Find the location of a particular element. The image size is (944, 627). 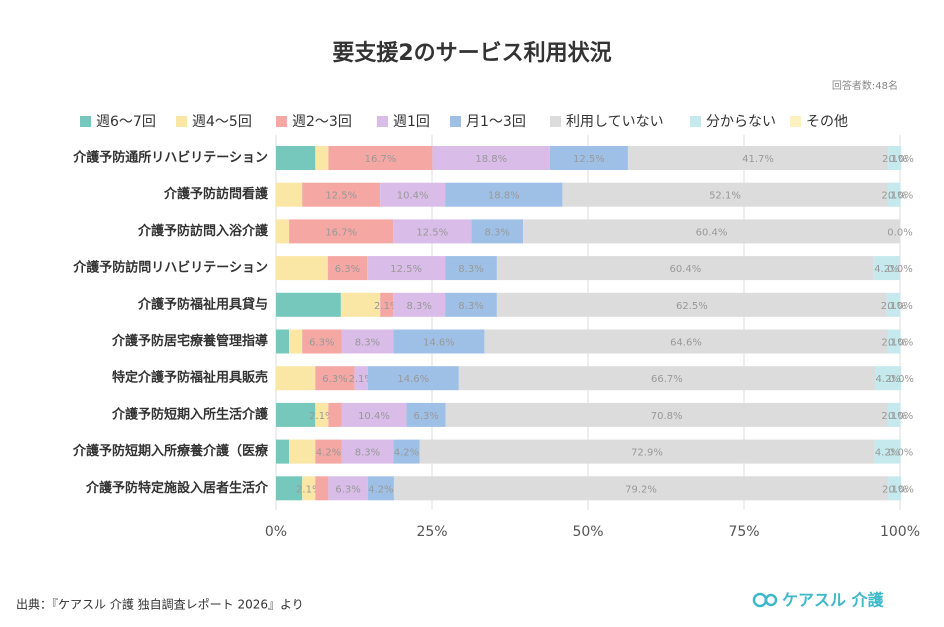

data-label: 52.1% is located at coordinates (725, 196).